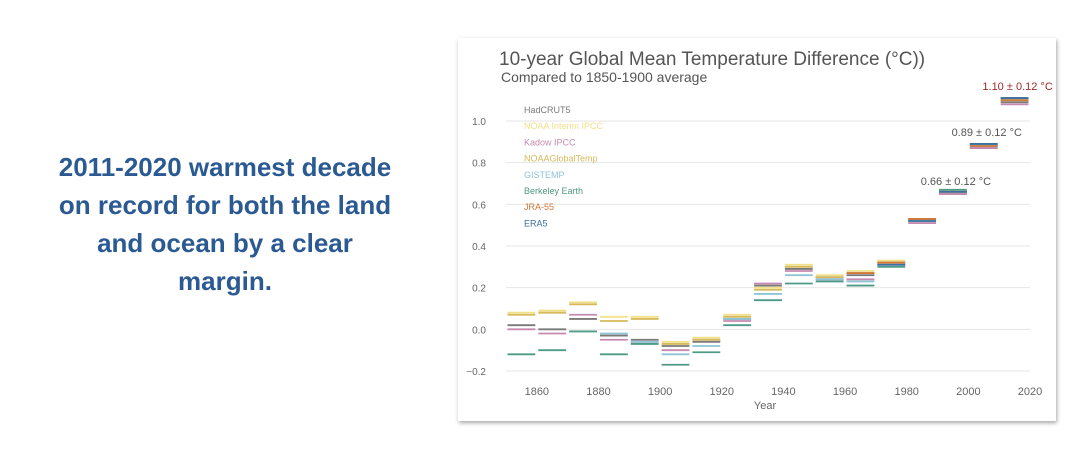 The image size is (1080, 461). I want to click on legend-entry: NOAAGlobalTemp, so click(561, 159).